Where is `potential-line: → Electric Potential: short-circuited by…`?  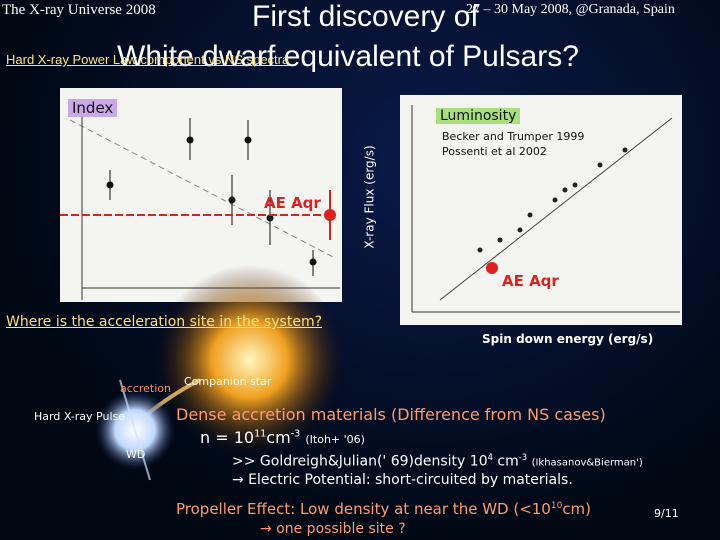
potential-line: → Electric Potential: short-circuited by… is located at coordinates (402, 480).